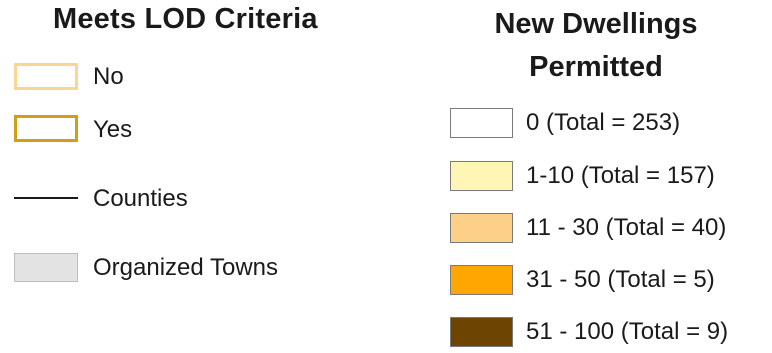 The width and height of the screenshot is (772, 353). I want to click on lod-no-label: No, so click(108, 76).